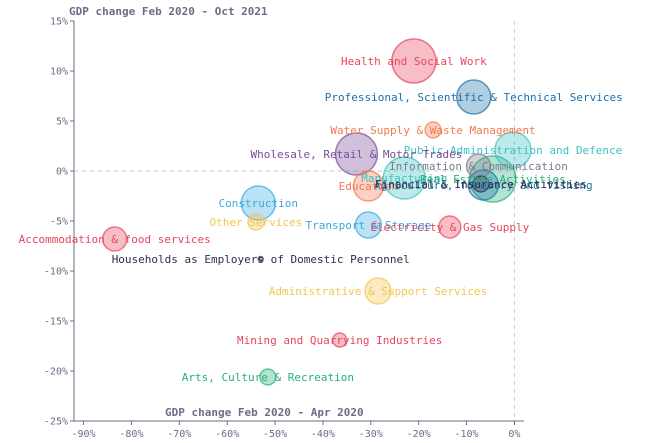 Image resolution: width=647 pixels, height=443 pixels. I want to click on data-label: Water Supply & Waste Management, so click(432, 130).